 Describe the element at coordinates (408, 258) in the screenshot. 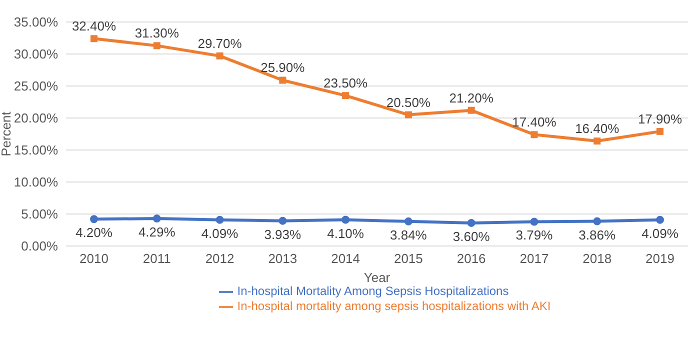

I see `x-tick-label: 2015` at that location.